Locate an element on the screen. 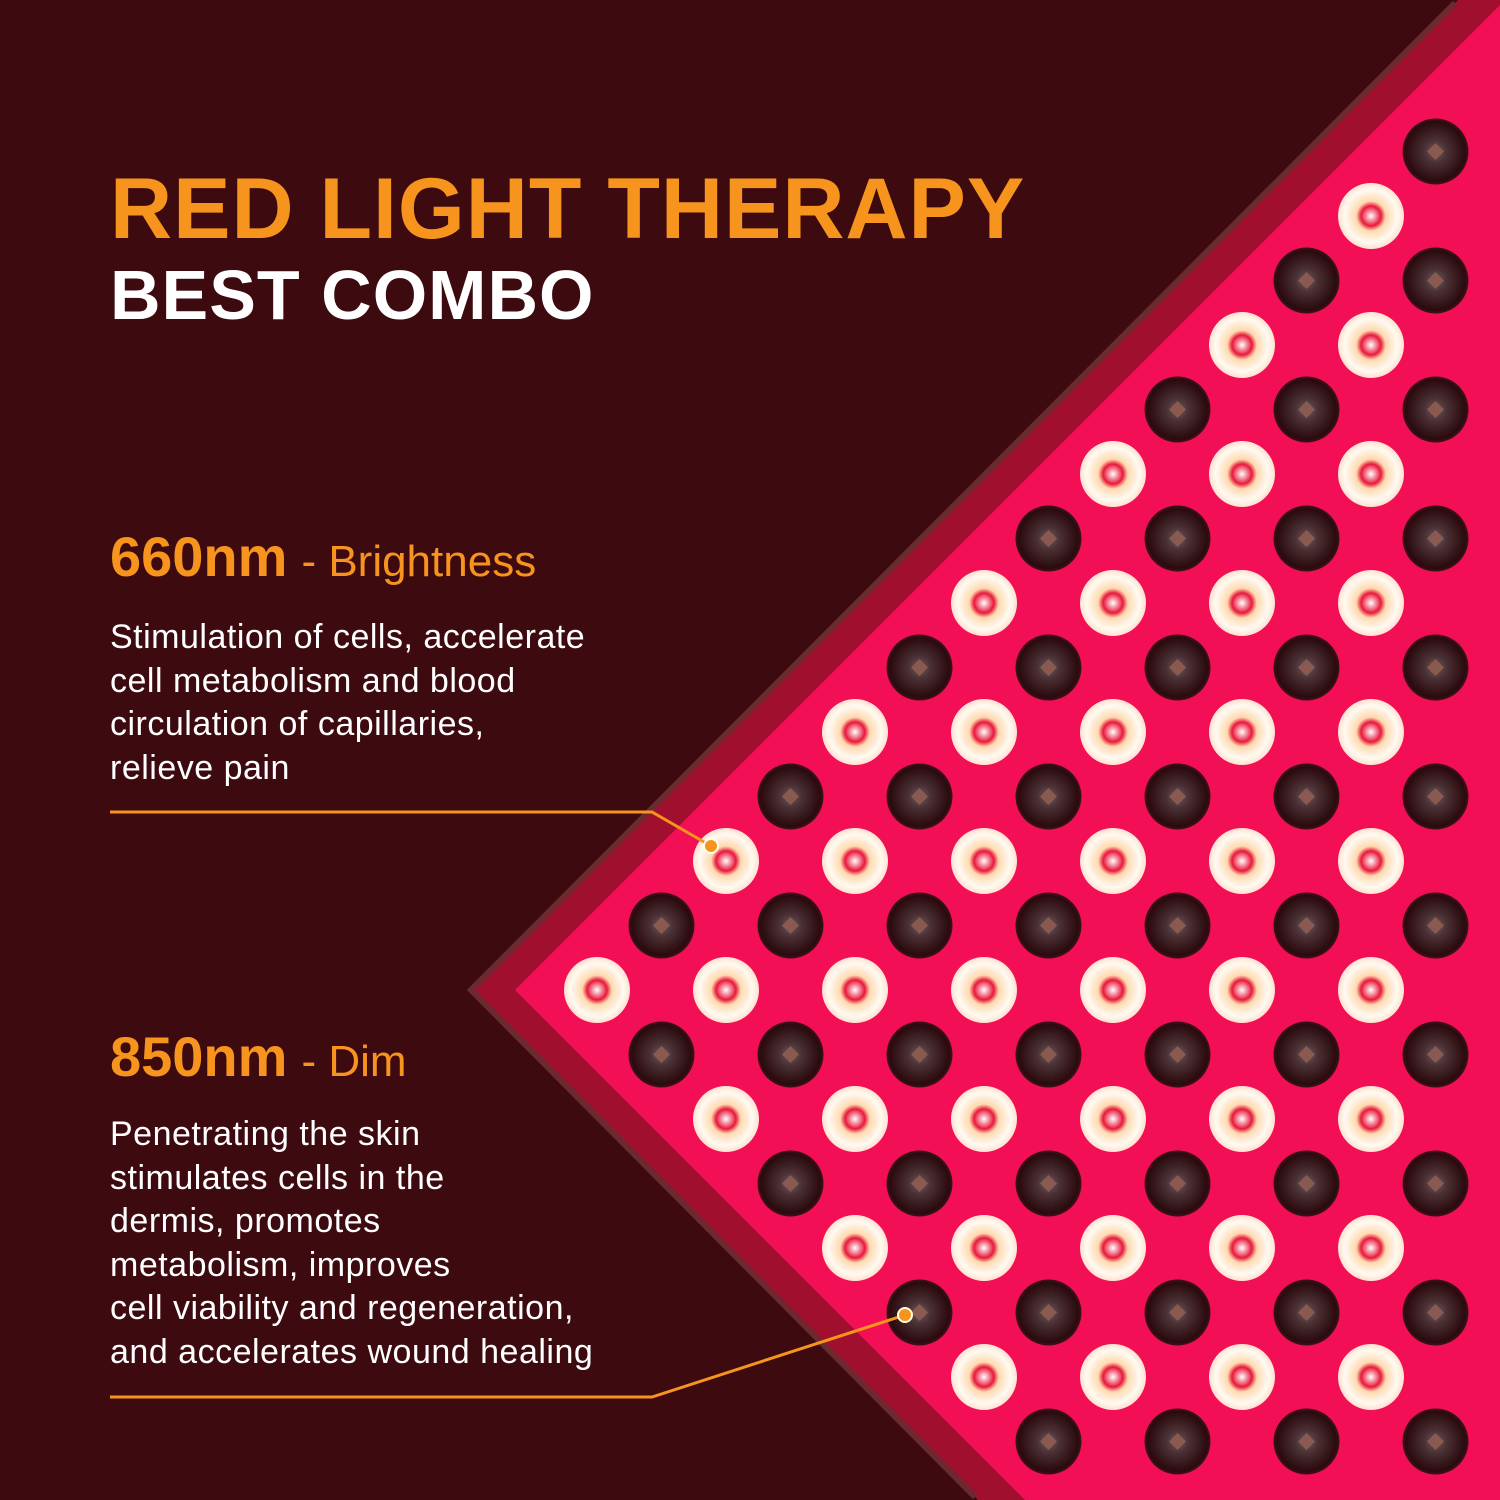 The width and height of the screenshot is (1500, 1500). feature-heading-660nm: 660nm - Brightness is located at coordinates (323, 556).